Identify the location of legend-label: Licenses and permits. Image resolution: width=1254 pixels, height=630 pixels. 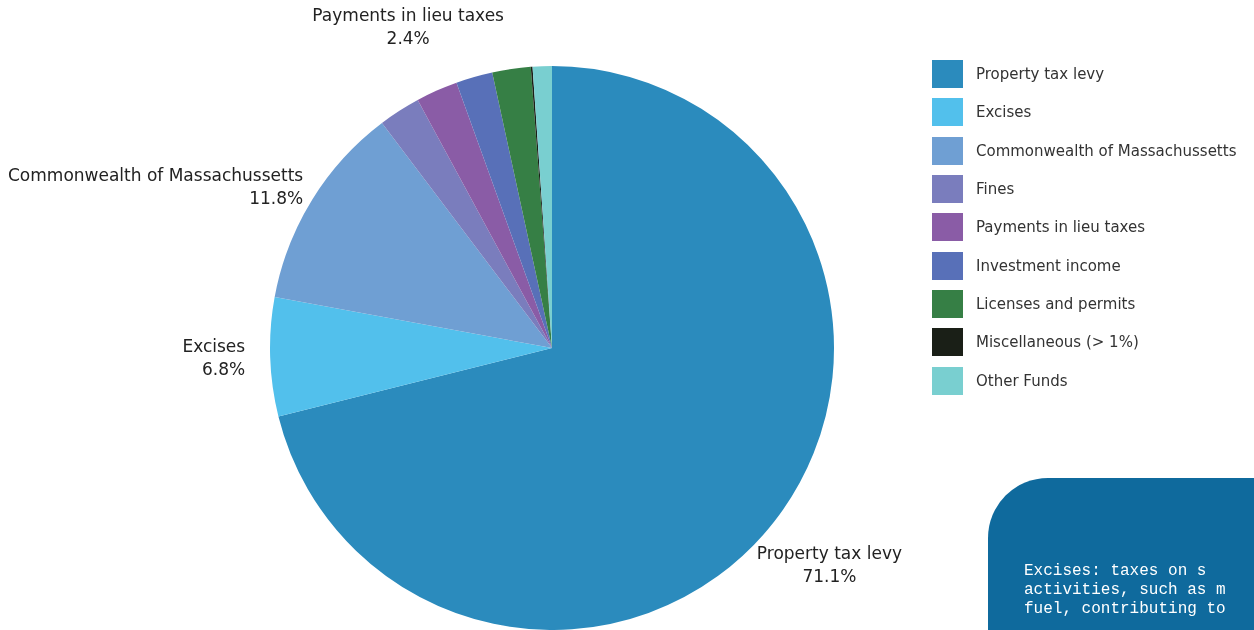
(1056, 303).